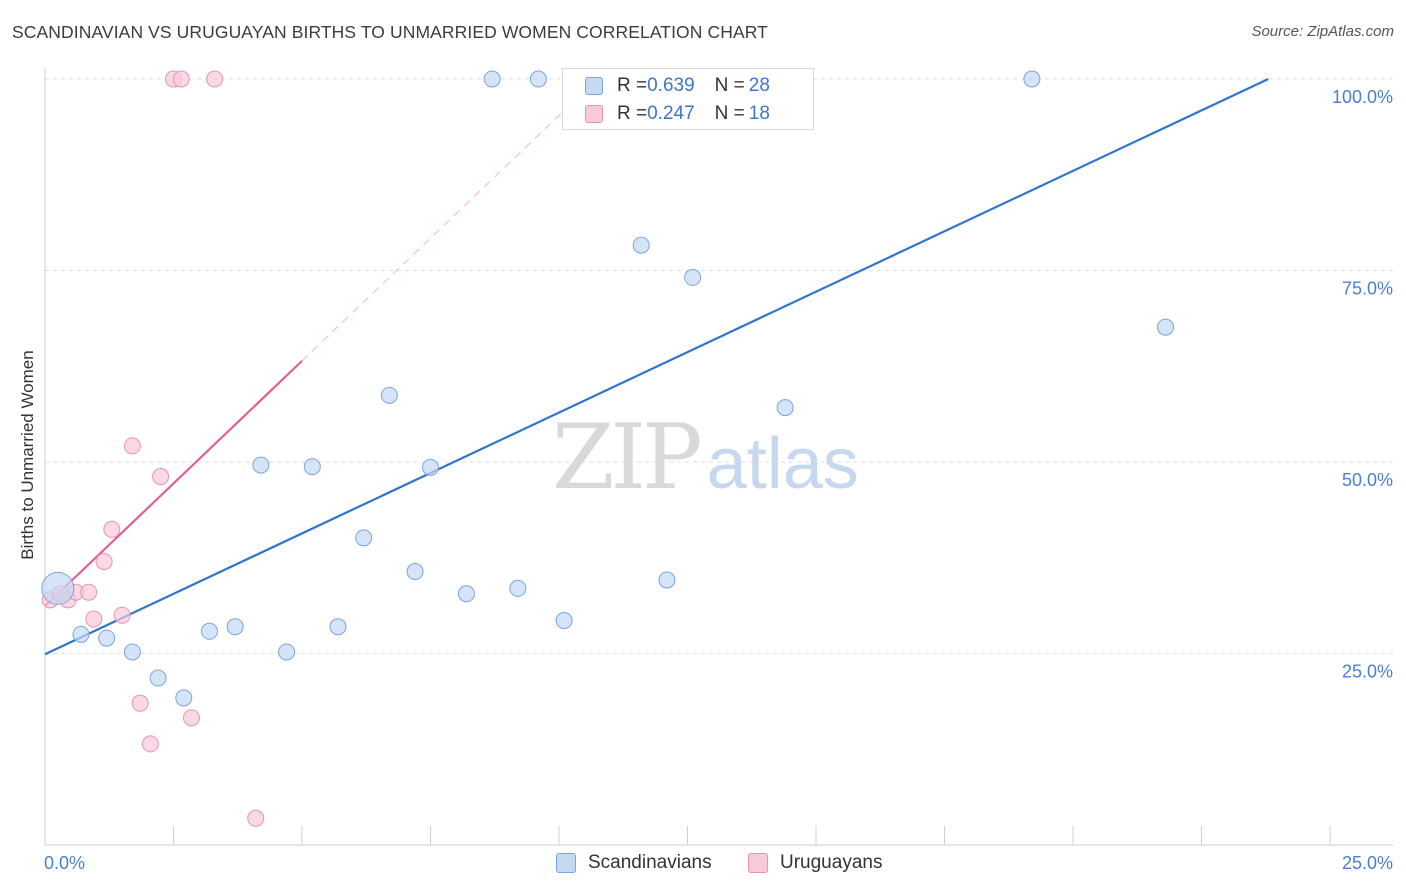 Image resolution: width=1406 pixels, height=892 pixels. Describe the element at coordinates (1362, 97) in the screenshot. I see `y-tick-label: 100.0%` at that location.